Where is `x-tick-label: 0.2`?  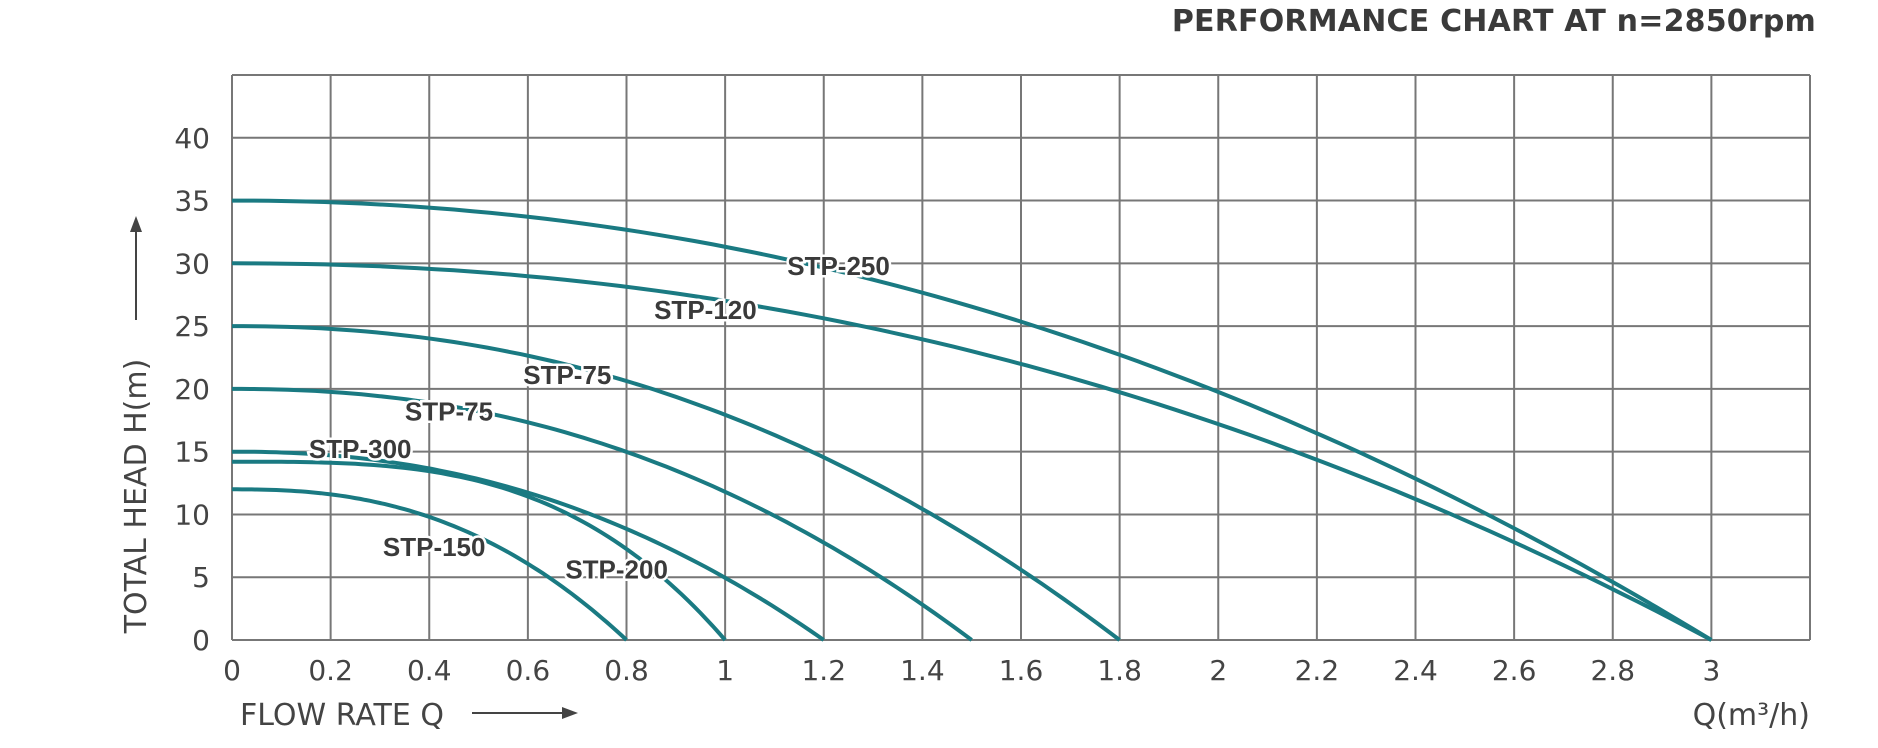 x-tick-label: 0.2 is located at coordinates (330, 670).